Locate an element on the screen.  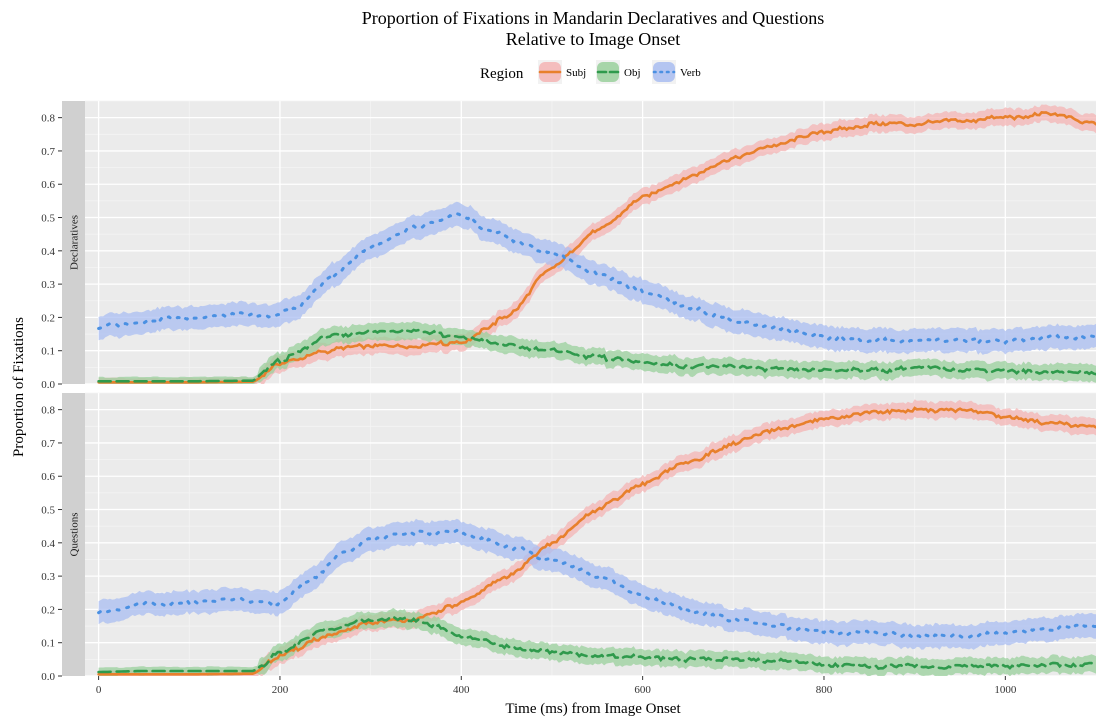
legend-title: Region is located at coordinates (502, 74).